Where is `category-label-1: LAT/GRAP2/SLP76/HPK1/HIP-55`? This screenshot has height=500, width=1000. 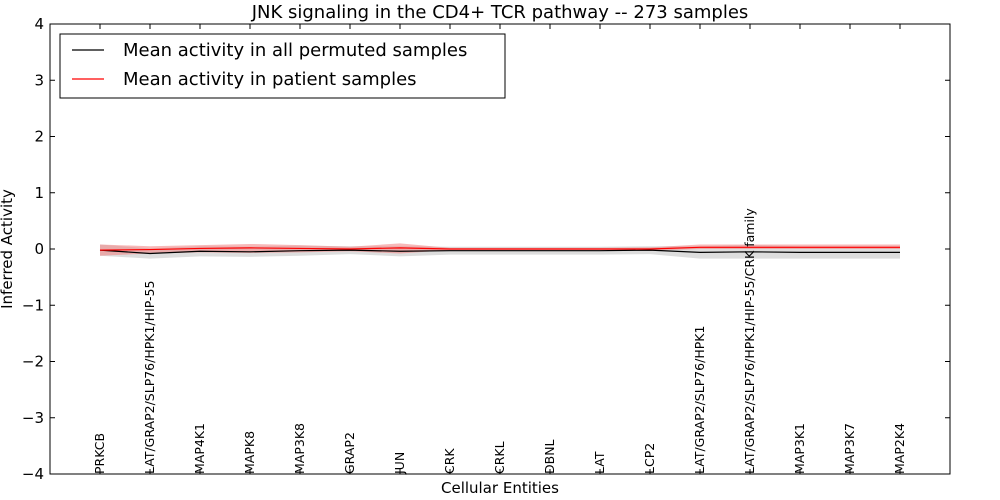 category-label-1: LAT/GRAP2/SLP76/HPK1/HIP-55 is located at coordinates (149, 377).